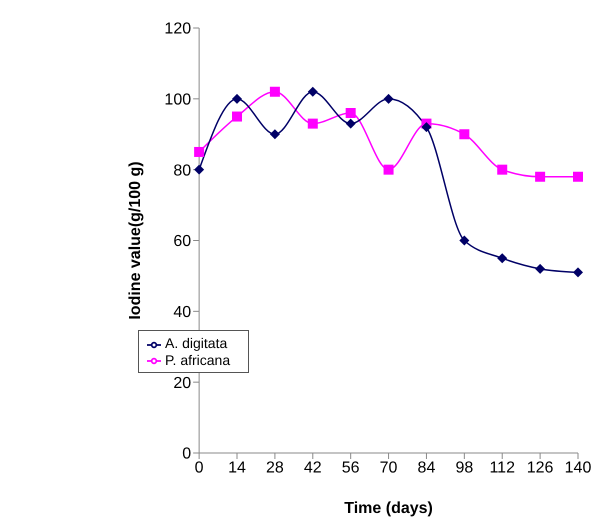 This screenshot has height=529, width=602. I want to click on y-tick-label: 60, so click(182, 241).